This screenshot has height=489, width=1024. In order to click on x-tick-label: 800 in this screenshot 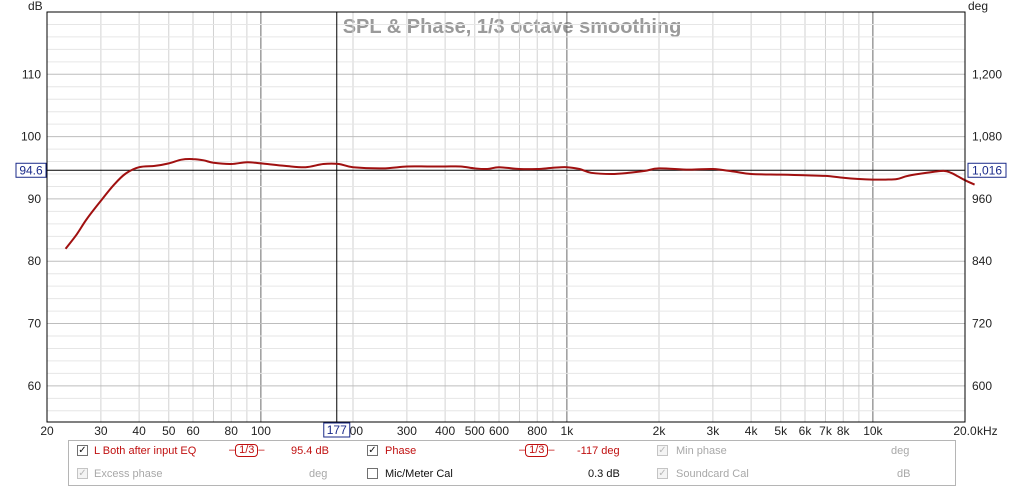, I will do `click(537, 431)`.